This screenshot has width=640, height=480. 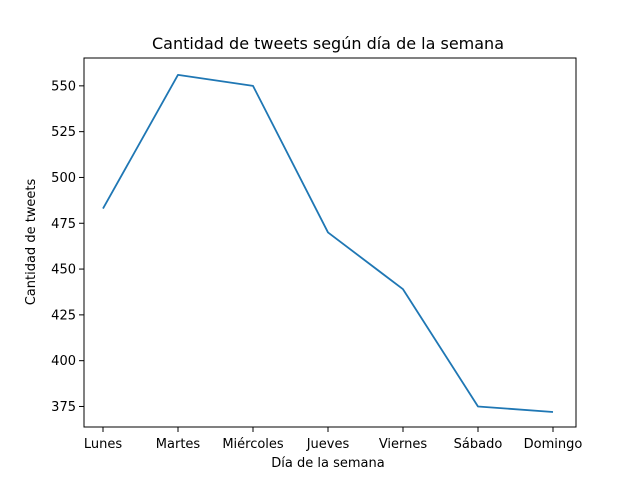 What do you see at coordinates (328, 444) in the screenshot?
I see `x-tick-label: Jueves` at bounding box center [328, 444].